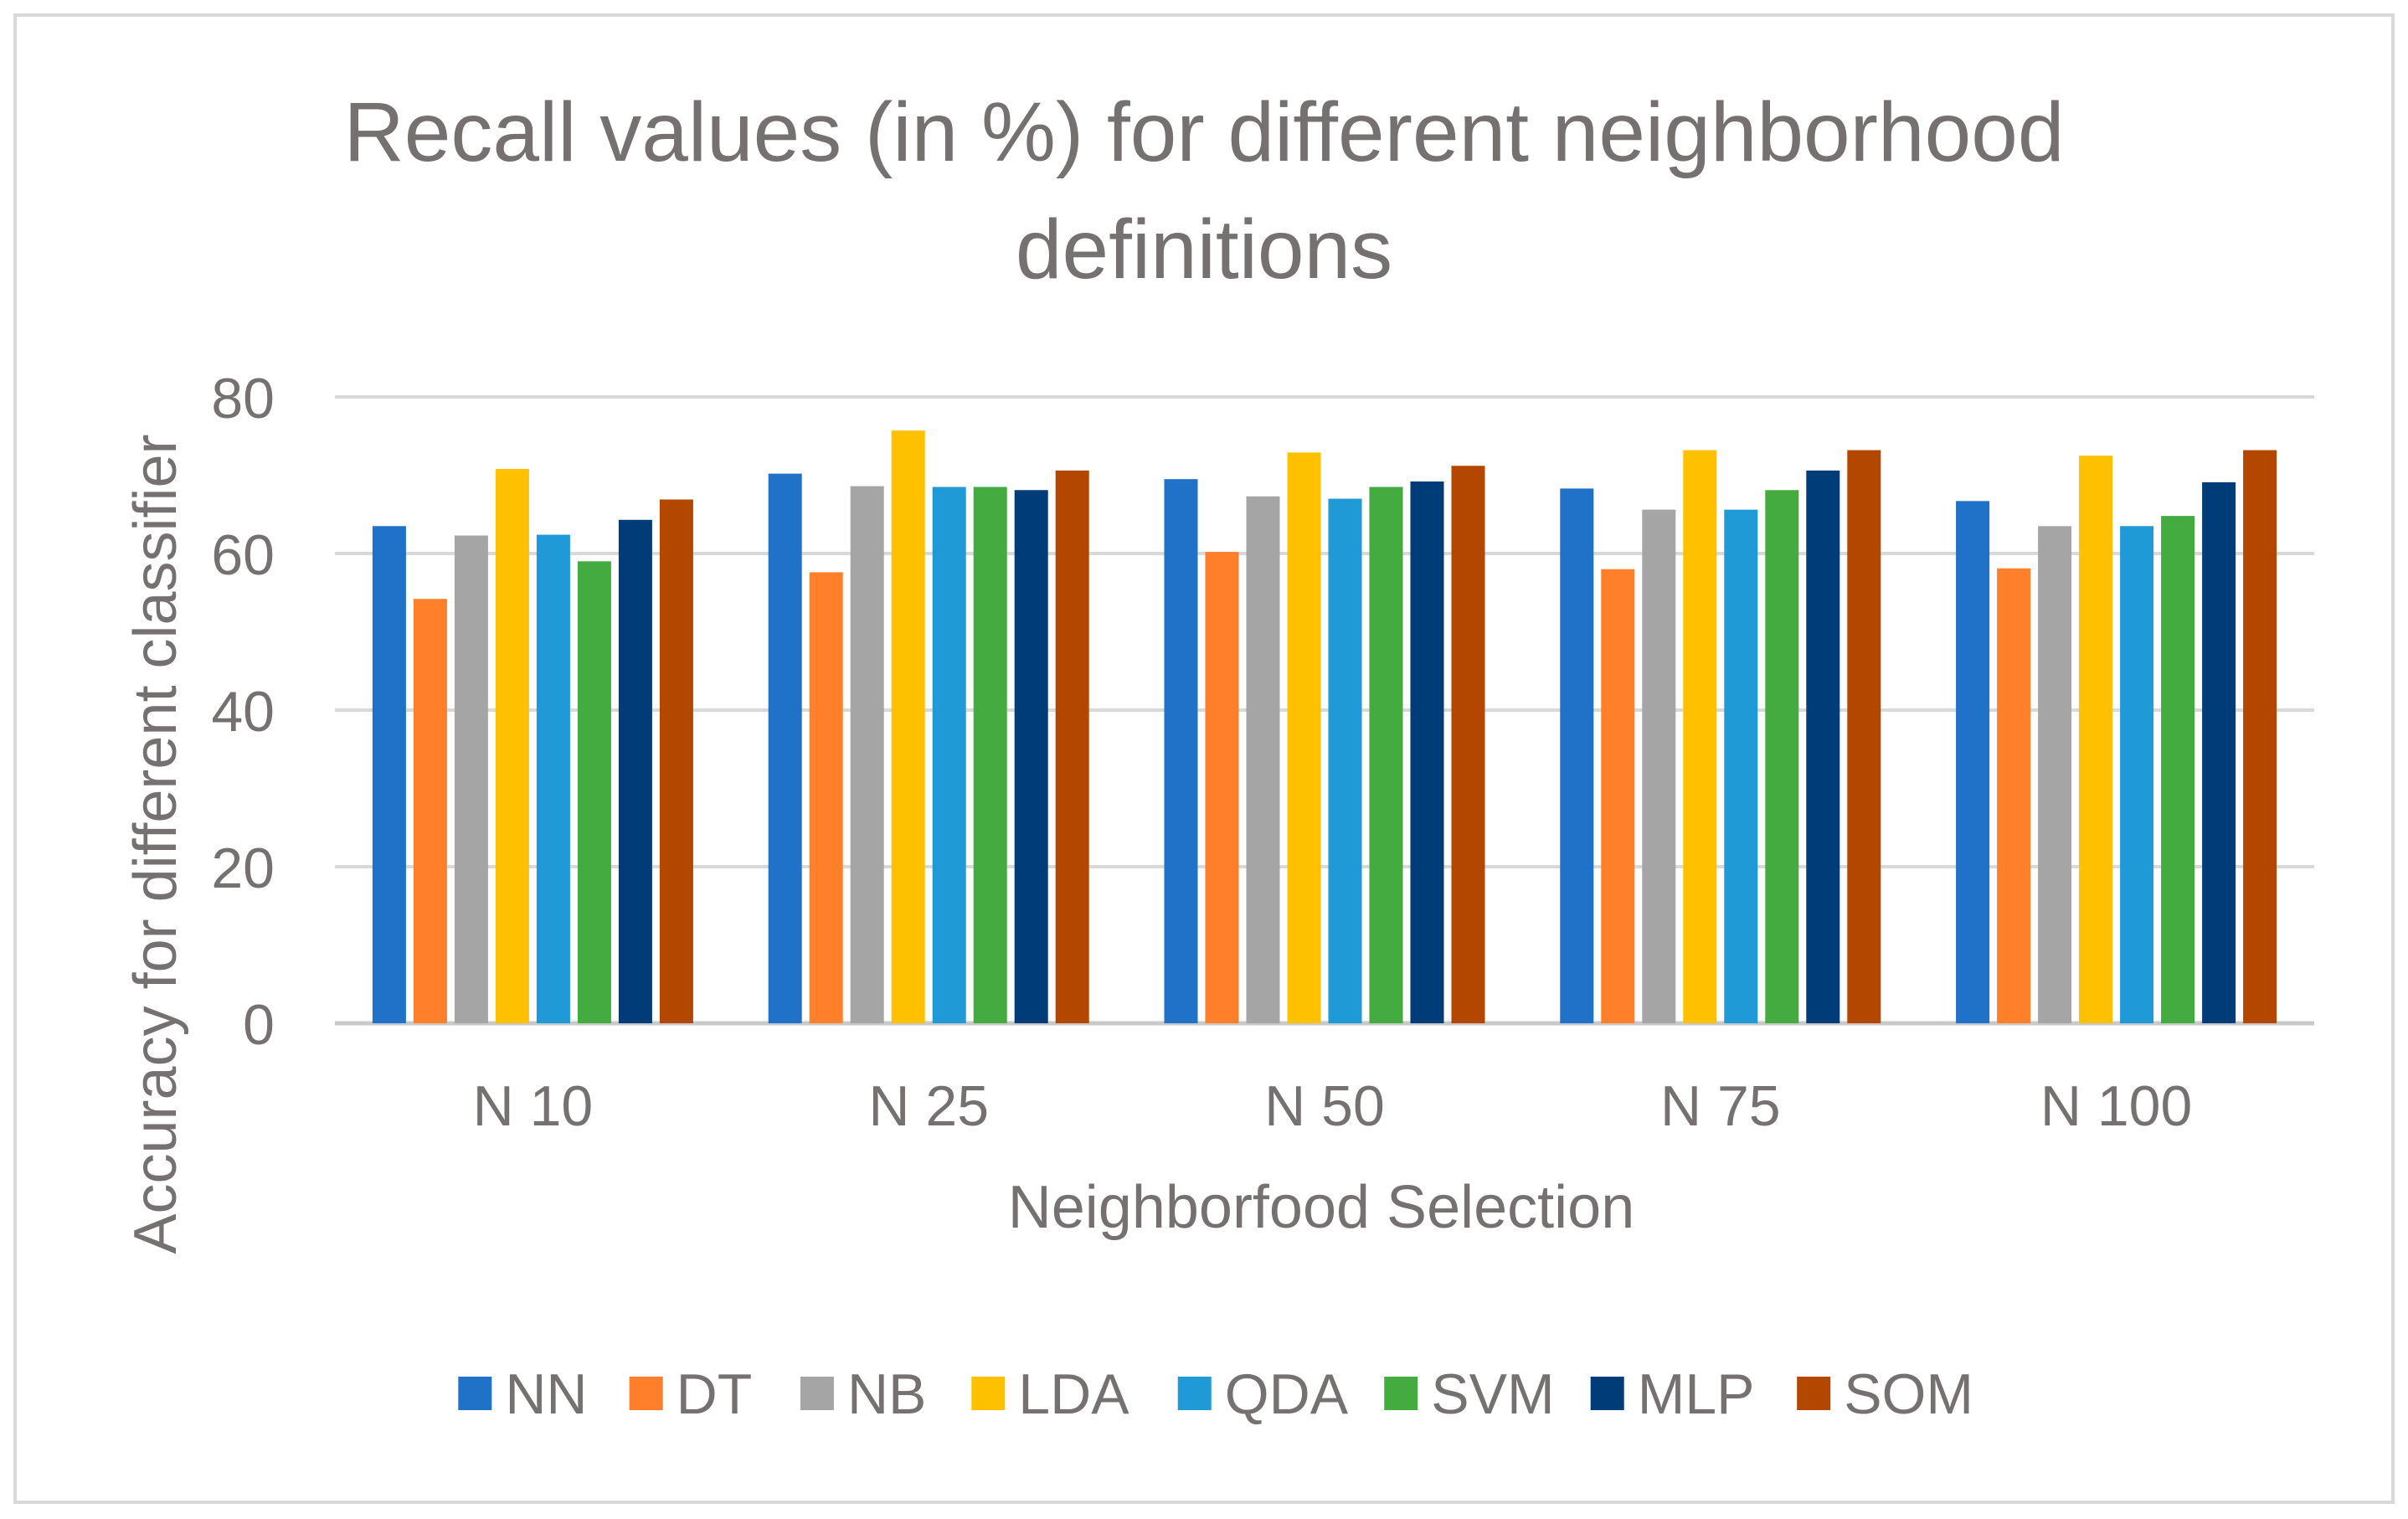  Describe the element at coordinates (817, 1393) in the screenshot. I see `legend-swatch-nb` at that location.